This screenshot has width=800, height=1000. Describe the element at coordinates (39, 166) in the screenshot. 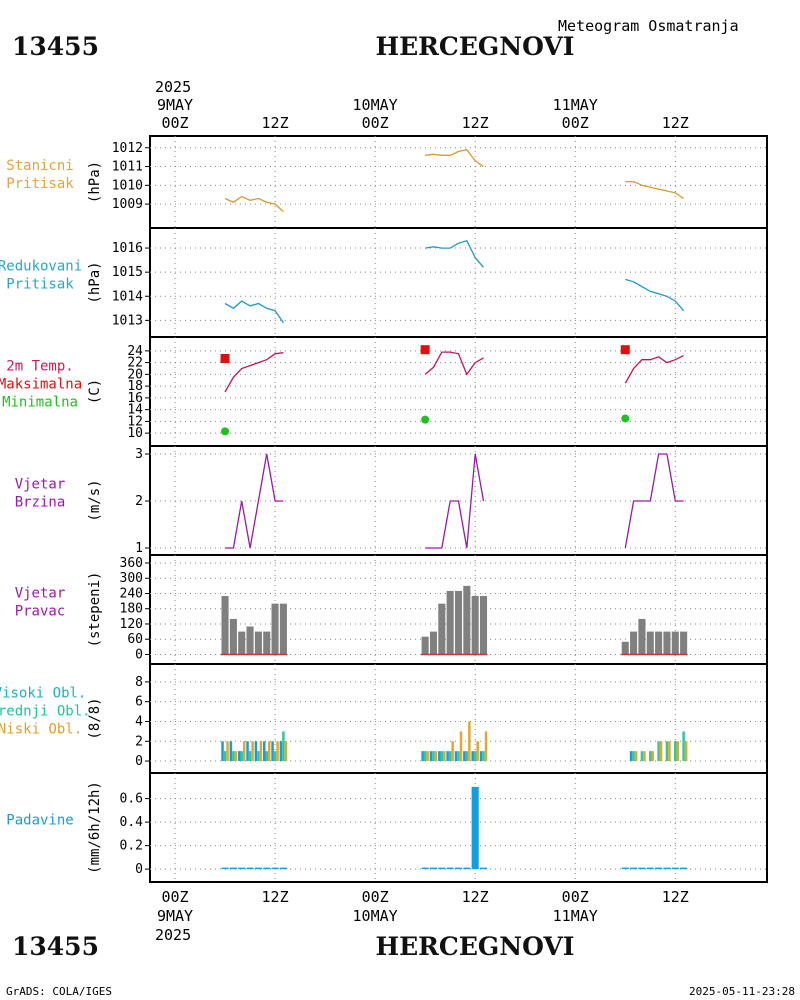

I see `panel-title-label: Stanicni` at that location.